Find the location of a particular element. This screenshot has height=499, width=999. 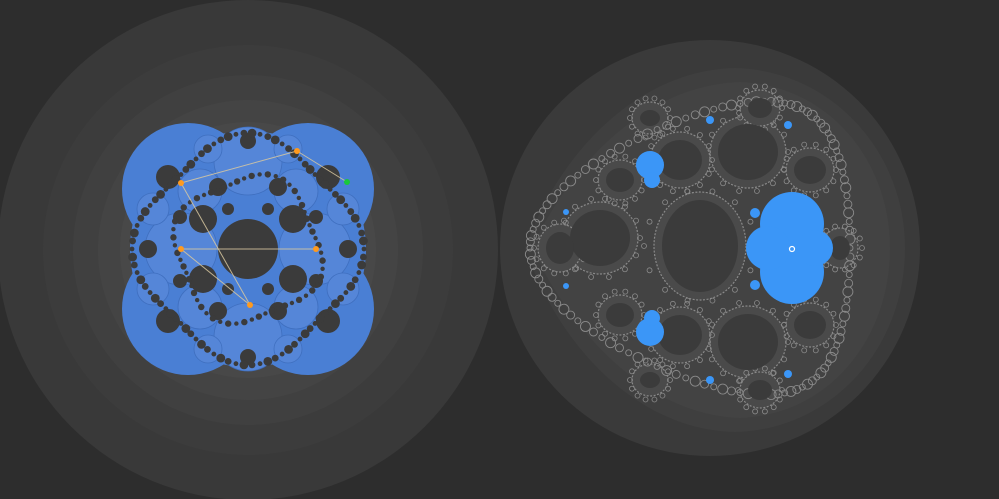

hole is located at coordinates (620, 180).